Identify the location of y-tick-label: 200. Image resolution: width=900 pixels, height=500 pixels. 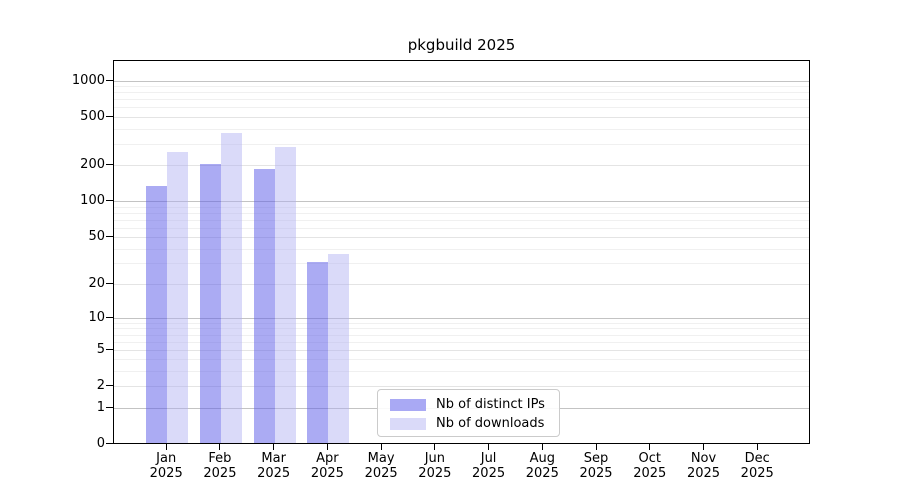
(92, 165).